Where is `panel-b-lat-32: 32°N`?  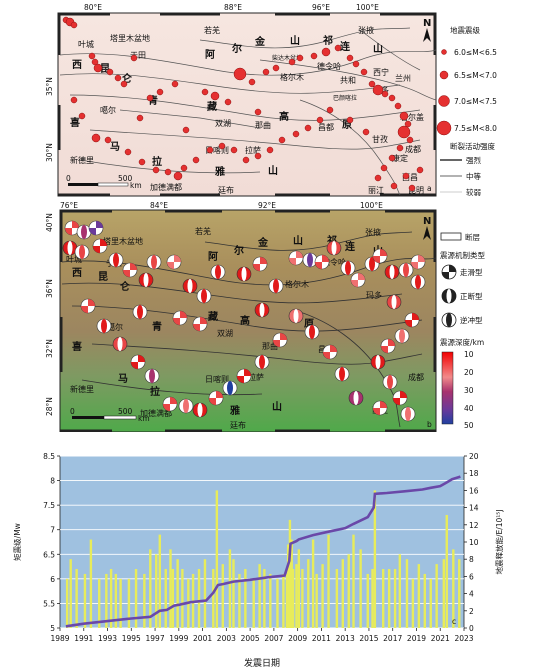 panel-b-lat-32: 32°N is located at coordinates (49, 348).